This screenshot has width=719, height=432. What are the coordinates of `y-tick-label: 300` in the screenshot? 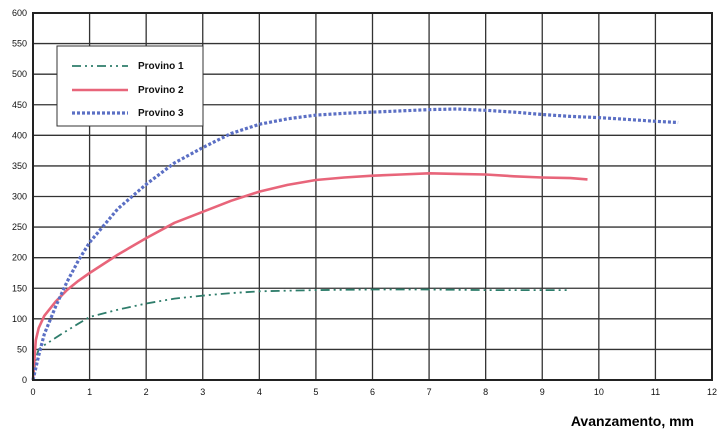 It's located at (19, 197).